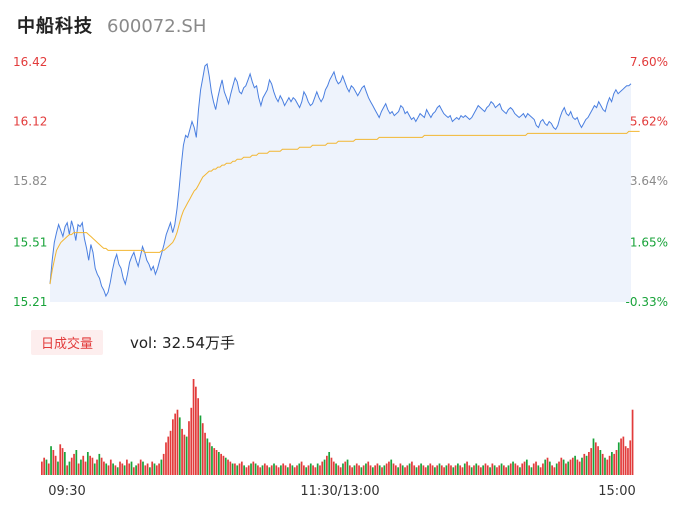  I want to click on y-tick-label-right: 5.62%, so click(649, 122).